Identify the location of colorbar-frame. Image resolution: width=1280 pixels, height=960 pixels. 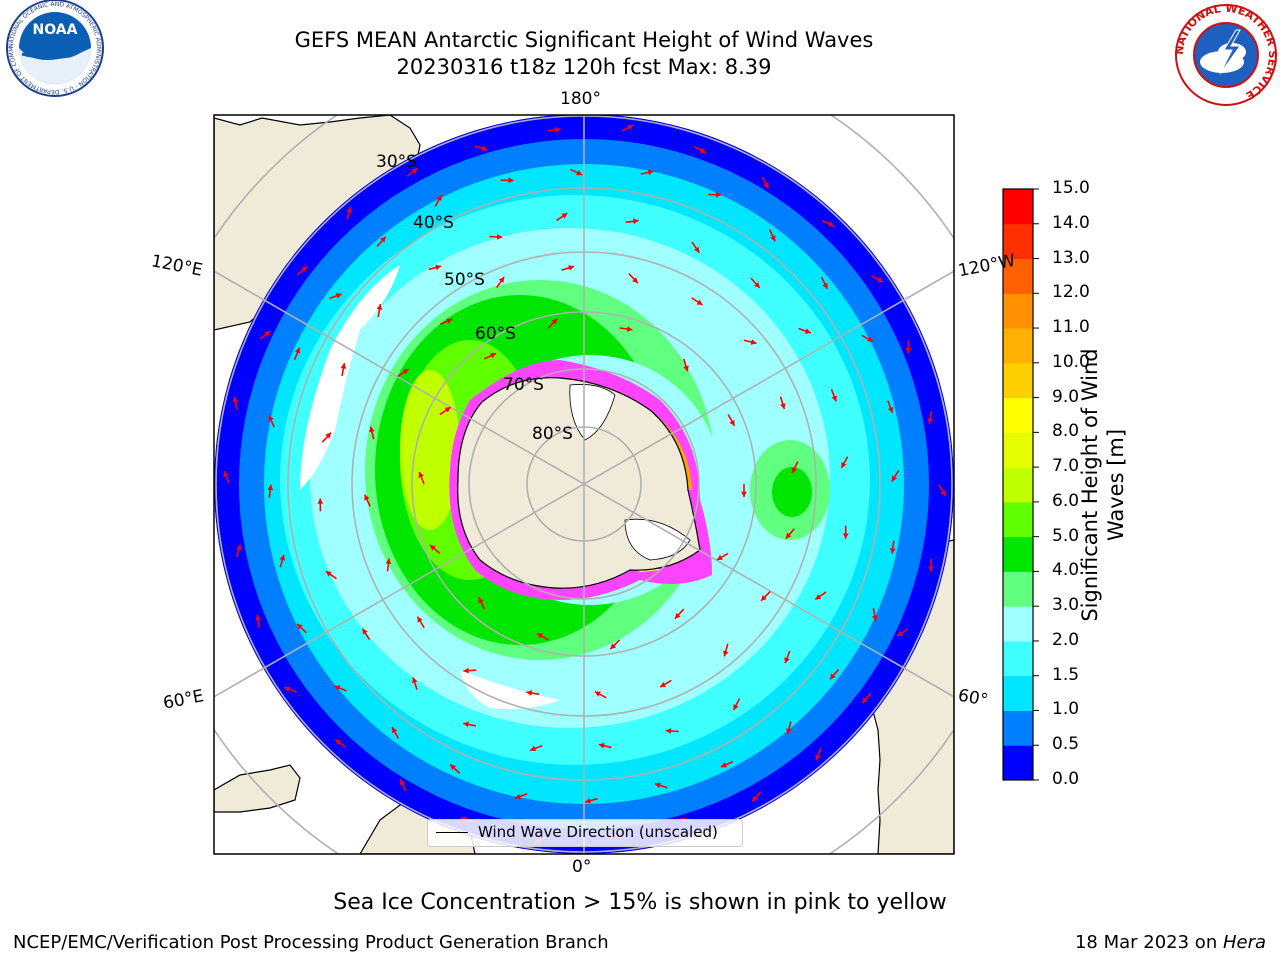
(1018, 484).